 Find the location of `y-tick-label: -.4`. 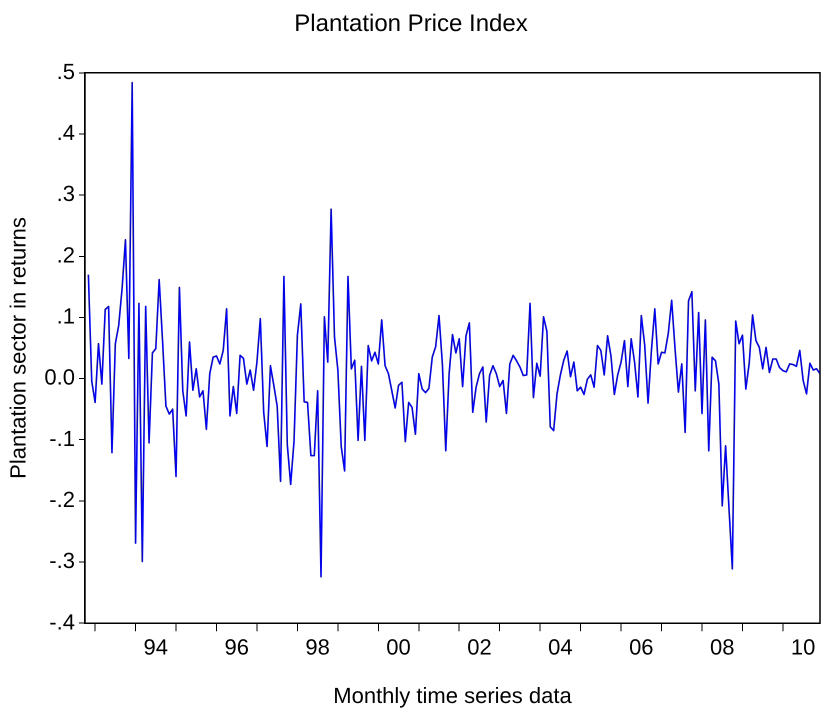

y-tick-label: -.4 is located at coordinates (62, 621).